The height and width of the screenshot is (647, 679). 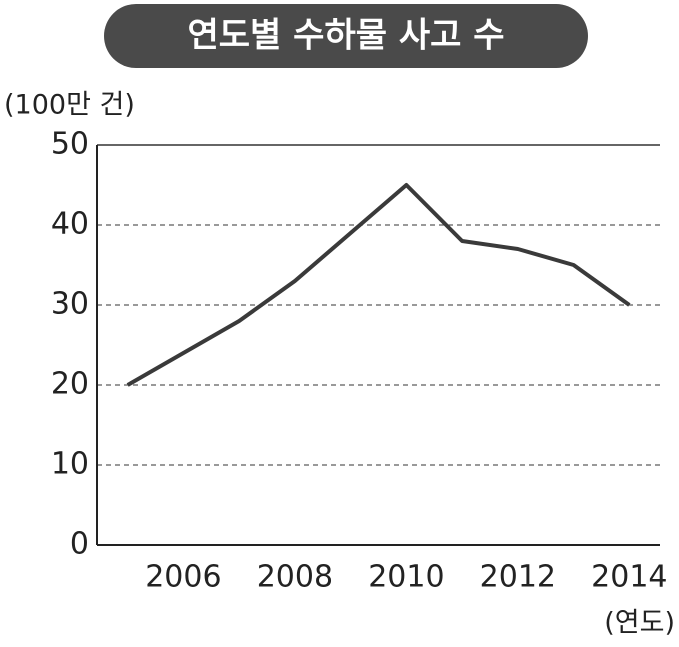 What do you see at coordinates (70, 144) in the screenshot?
I see `y-tick-label: 50` at bounding box center [70, 144].